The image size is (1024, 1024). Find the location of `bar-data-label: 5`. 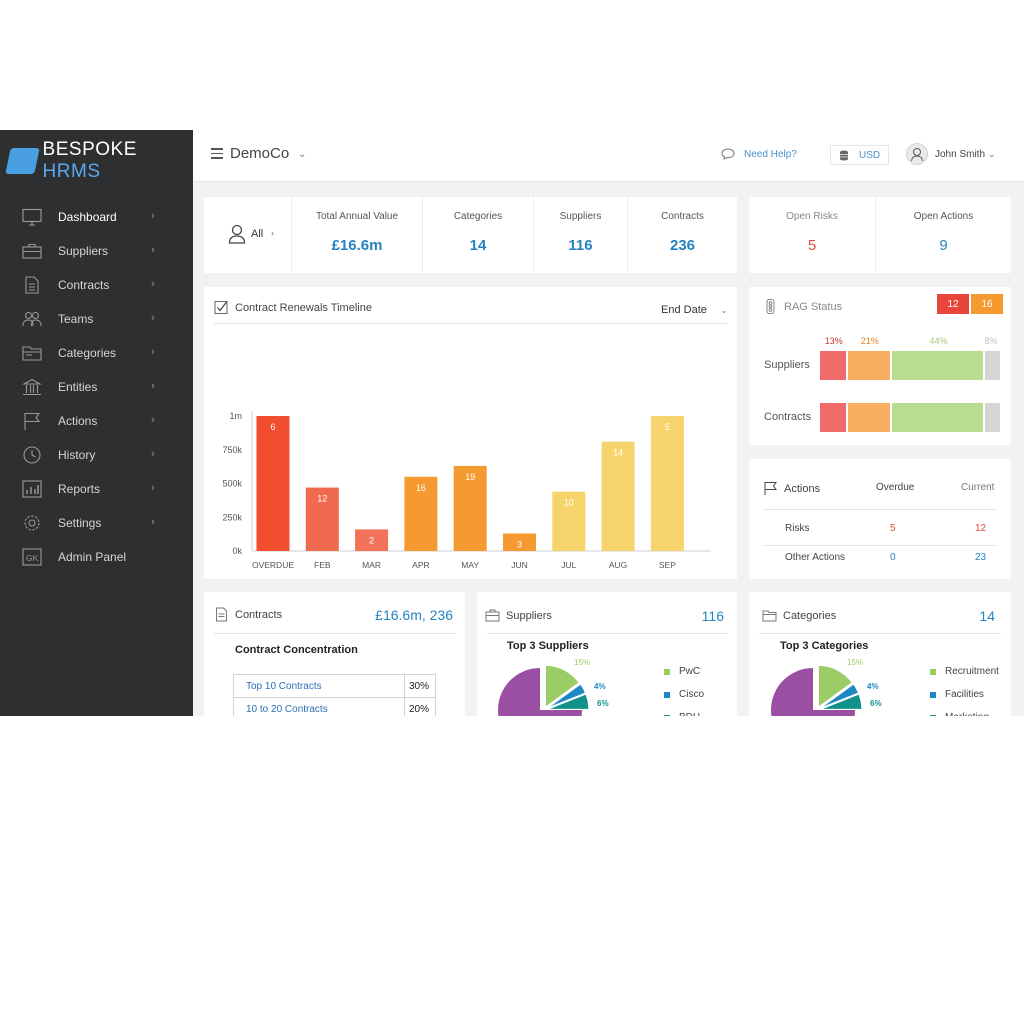

bar-data-label: 5 is located at coordinates (667, 427).